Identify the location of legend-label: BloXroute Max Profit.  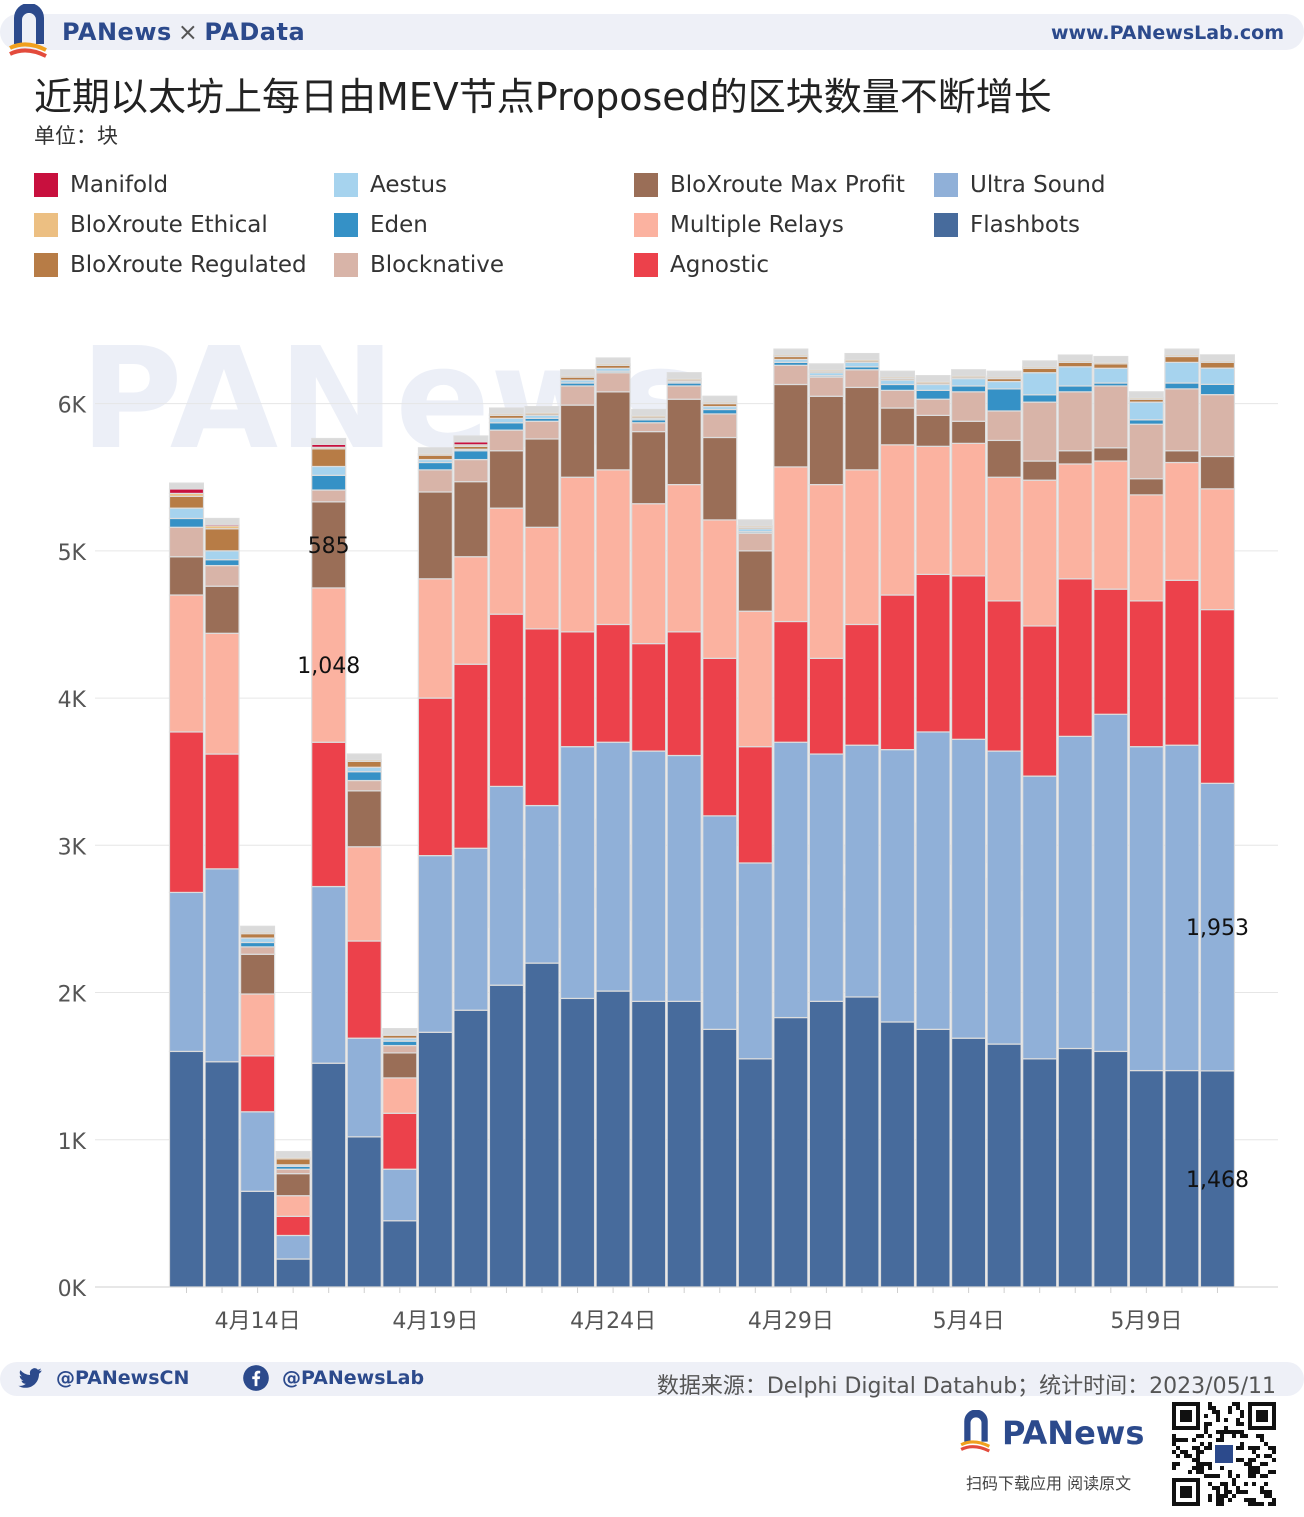
(787, 185).